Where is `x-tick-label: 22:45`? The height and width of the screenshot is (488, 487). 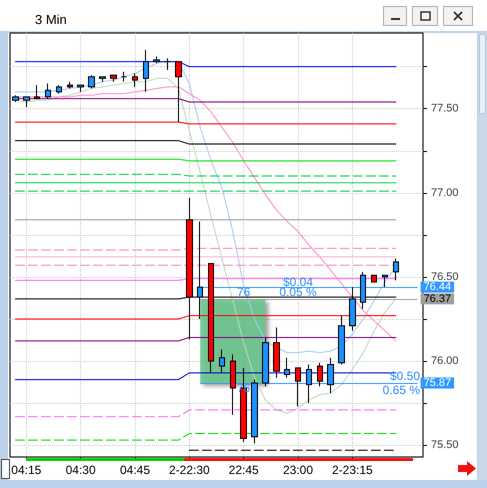 x-tick-label: 22:45 is located at coordinates (244, 470).